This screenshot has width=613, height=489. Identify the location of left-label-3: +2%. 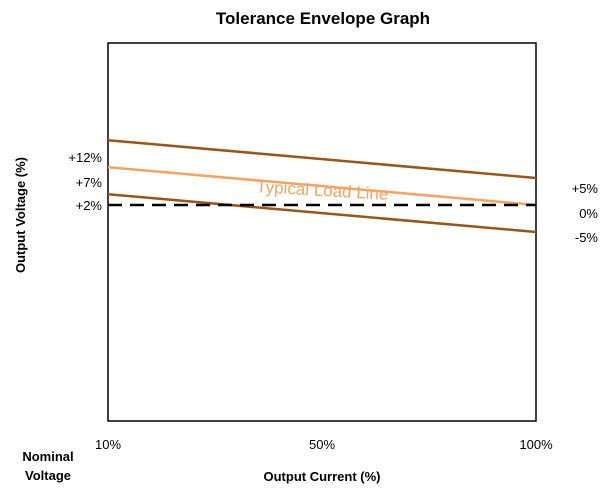
(89, 205).